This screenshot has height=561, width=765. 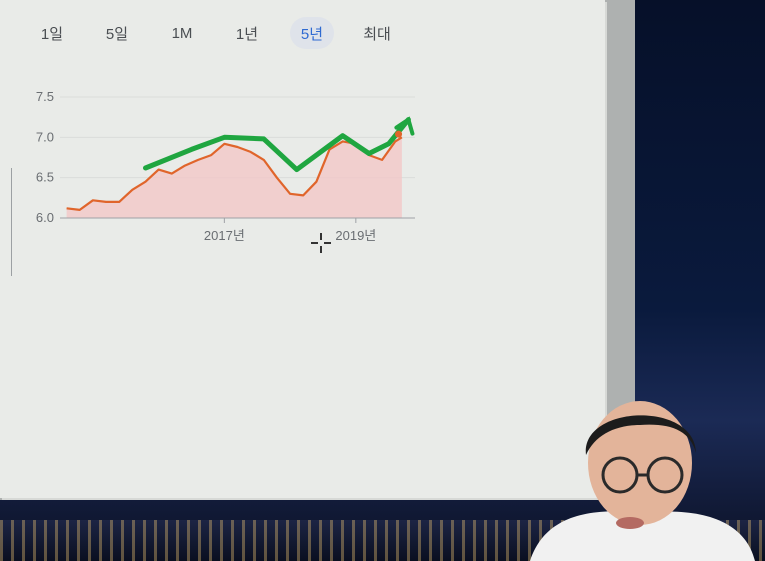 What do you see at coordinates (312, 33) in the screenshot?
I see `tab-5-year: 5년` at bounding box center [312, 33].